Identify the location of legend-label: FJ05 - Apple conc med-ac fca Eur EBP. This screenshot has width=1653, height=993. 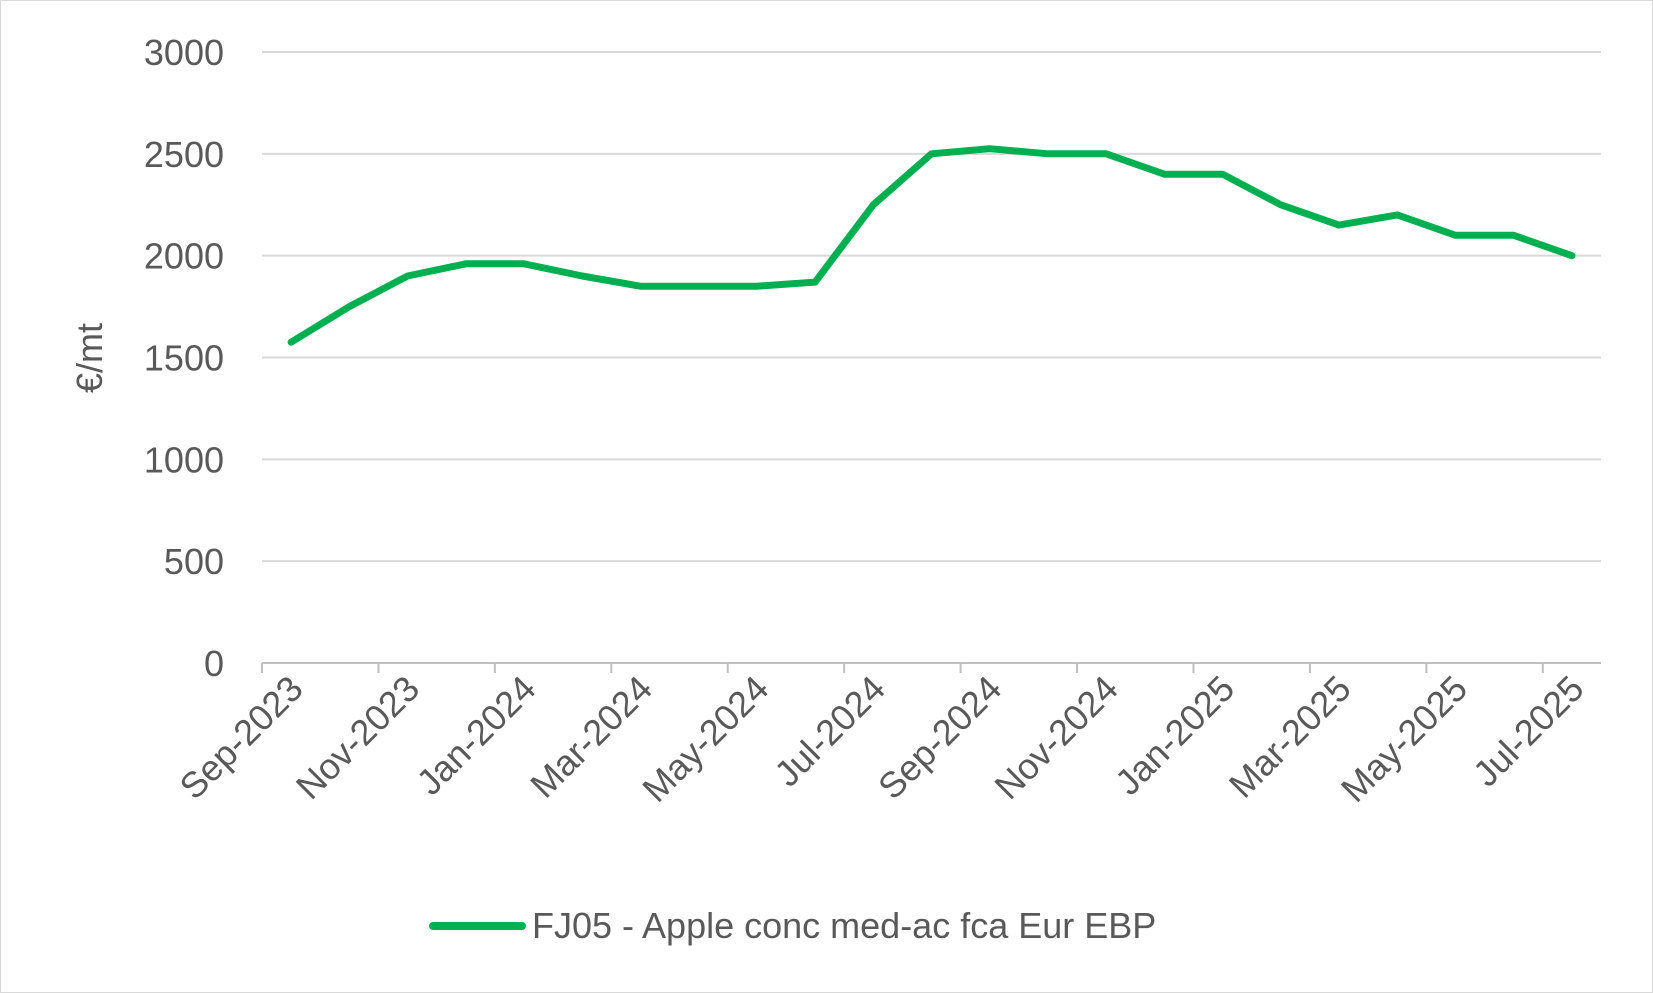
(844, 925).